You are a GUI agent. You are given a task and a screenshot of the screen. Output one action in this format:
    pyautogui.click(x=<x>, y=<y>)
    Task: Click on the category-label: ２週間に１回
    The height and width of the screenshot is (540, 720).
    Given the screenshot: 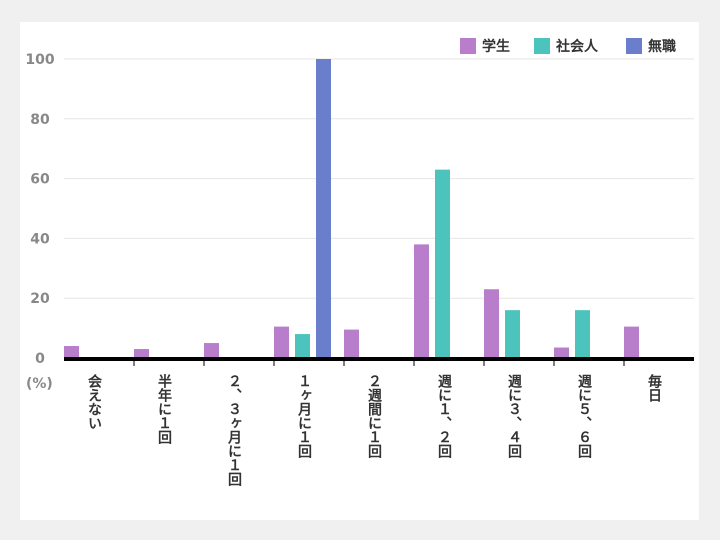 What is the action you would take?
    pyautogui.click(x=374, y=416)
    